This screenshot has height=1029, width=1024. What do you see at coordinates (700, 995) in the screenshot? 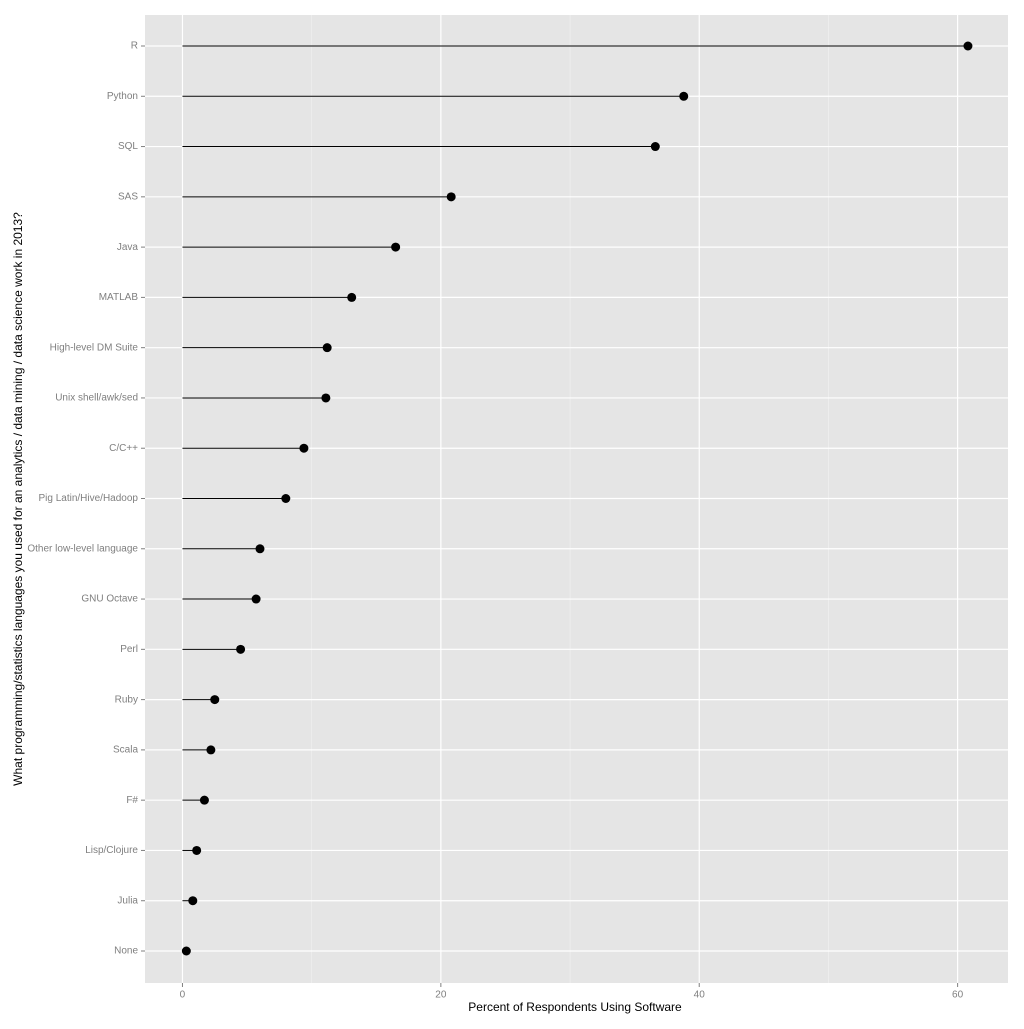
I see `x-tick-label: 40` at bounding box center [700, 995].